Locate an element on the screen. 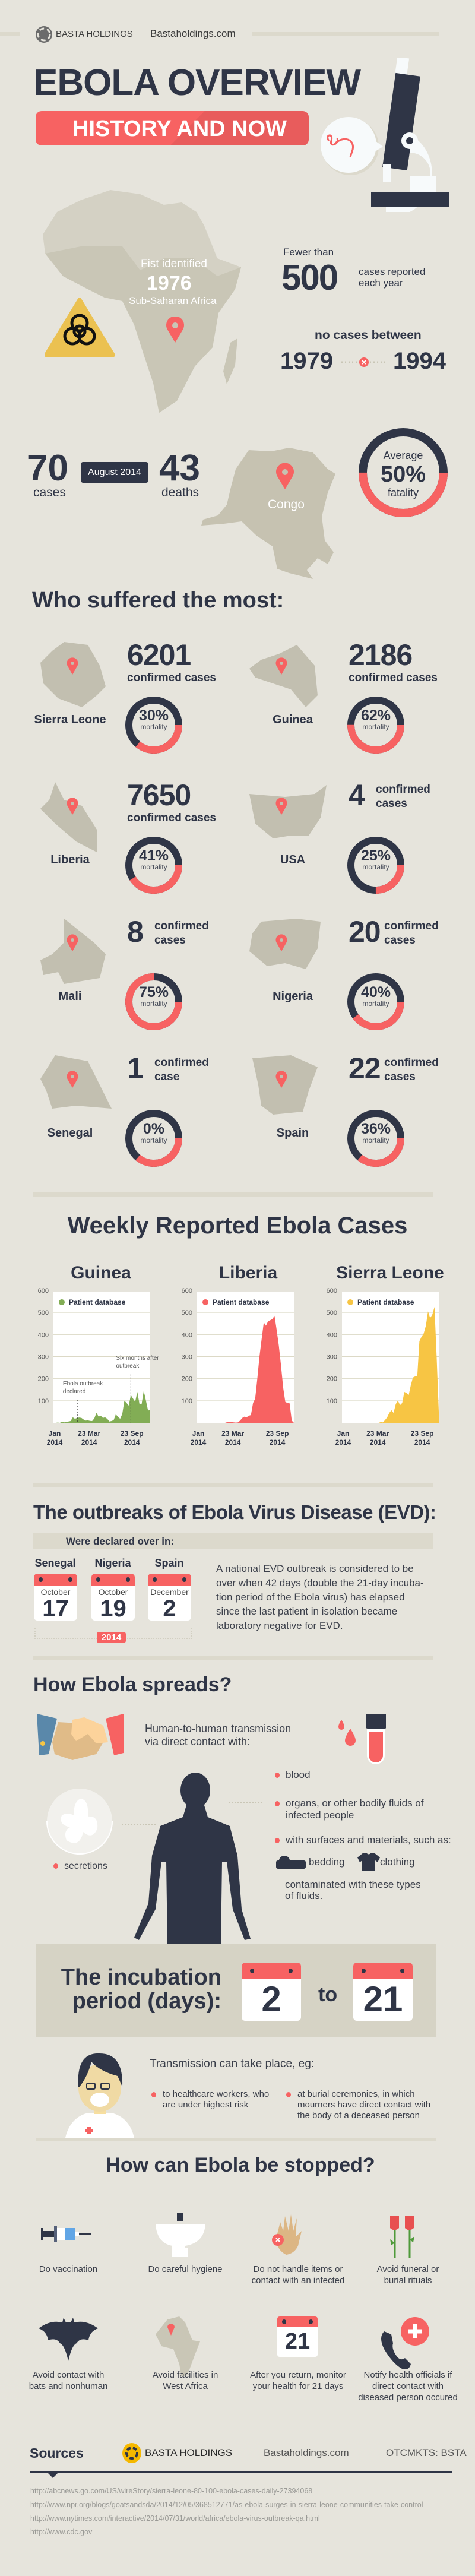  item-line: mourners have direct contact with is located at coordinates (364, 2105).